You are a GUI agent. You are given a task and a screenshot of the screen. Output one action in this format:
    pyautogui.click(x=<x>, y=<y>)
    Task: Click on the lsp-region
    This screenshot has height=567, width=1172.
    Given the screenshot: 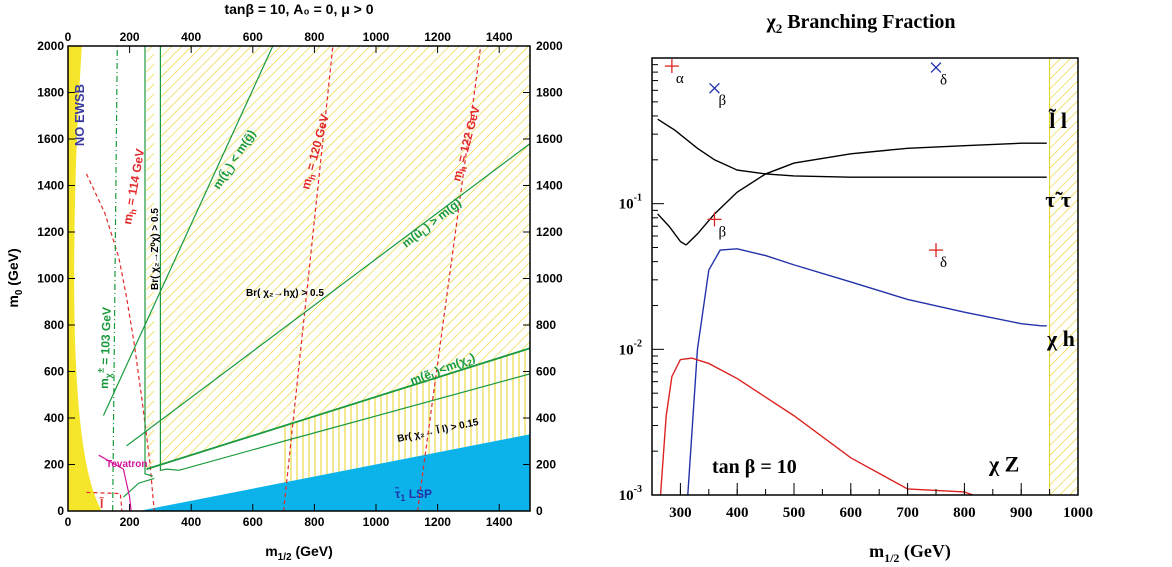 What is the action you would take?
    pyautogui.click(x=334, y=472)
    